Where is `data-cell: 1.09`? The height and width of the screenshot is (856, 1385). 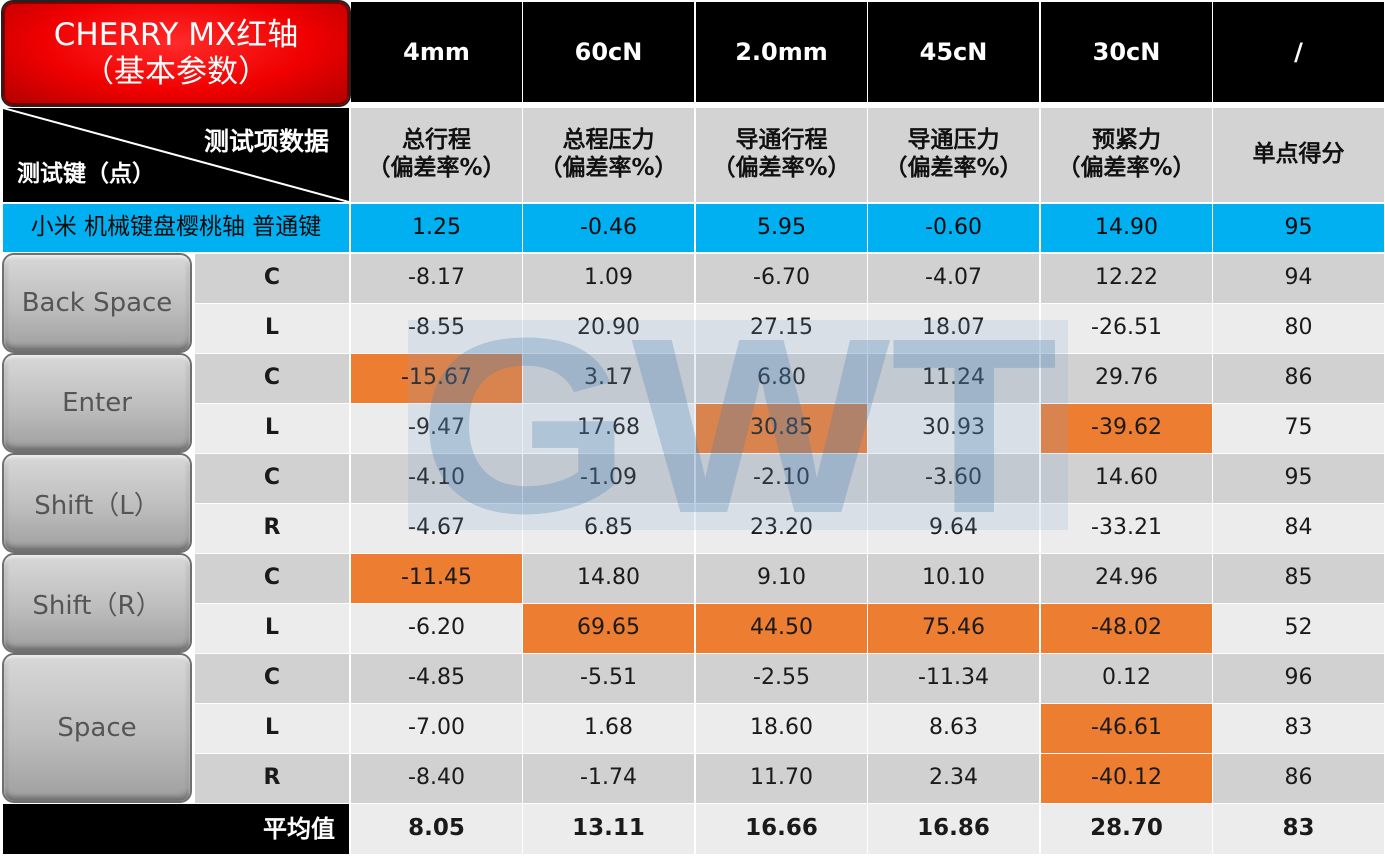
data-cell: 1.09 is located at coordinates (608, 278).